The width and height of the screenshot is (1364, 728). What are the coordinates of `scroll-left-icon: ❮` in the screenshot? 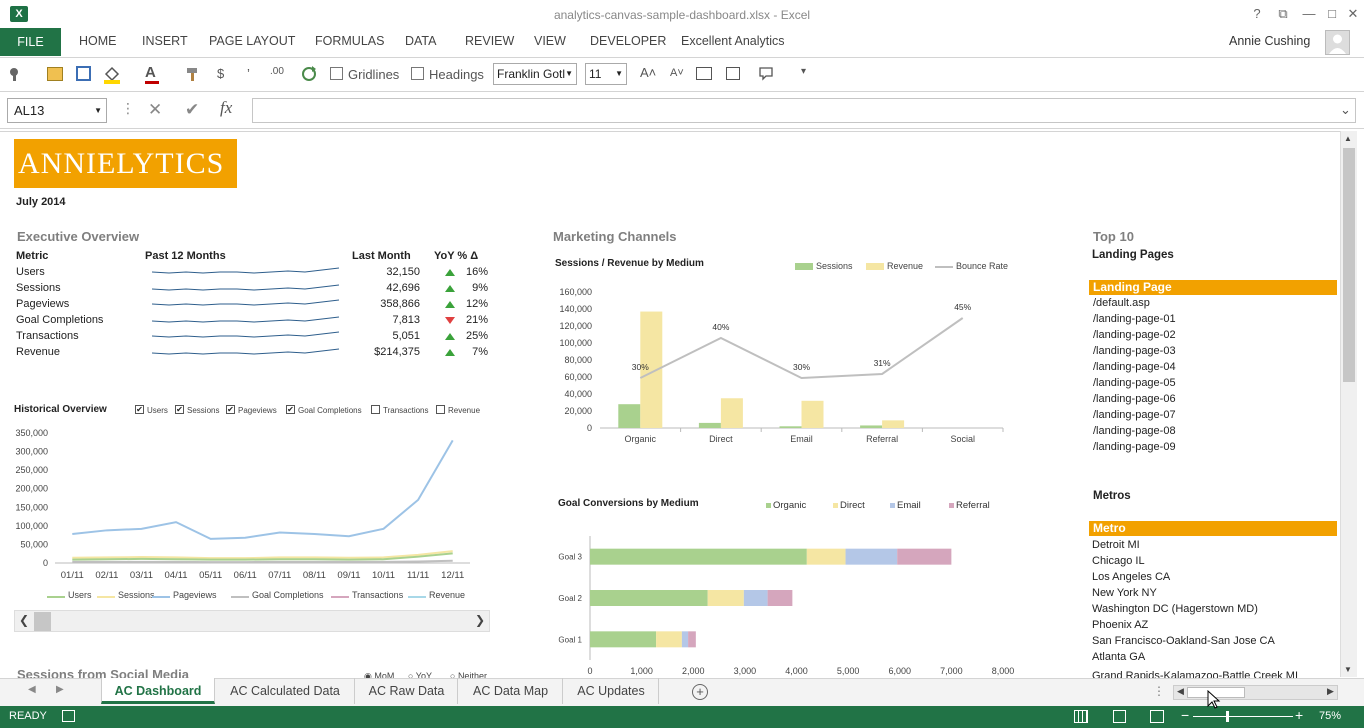 It's located at (24, 620).